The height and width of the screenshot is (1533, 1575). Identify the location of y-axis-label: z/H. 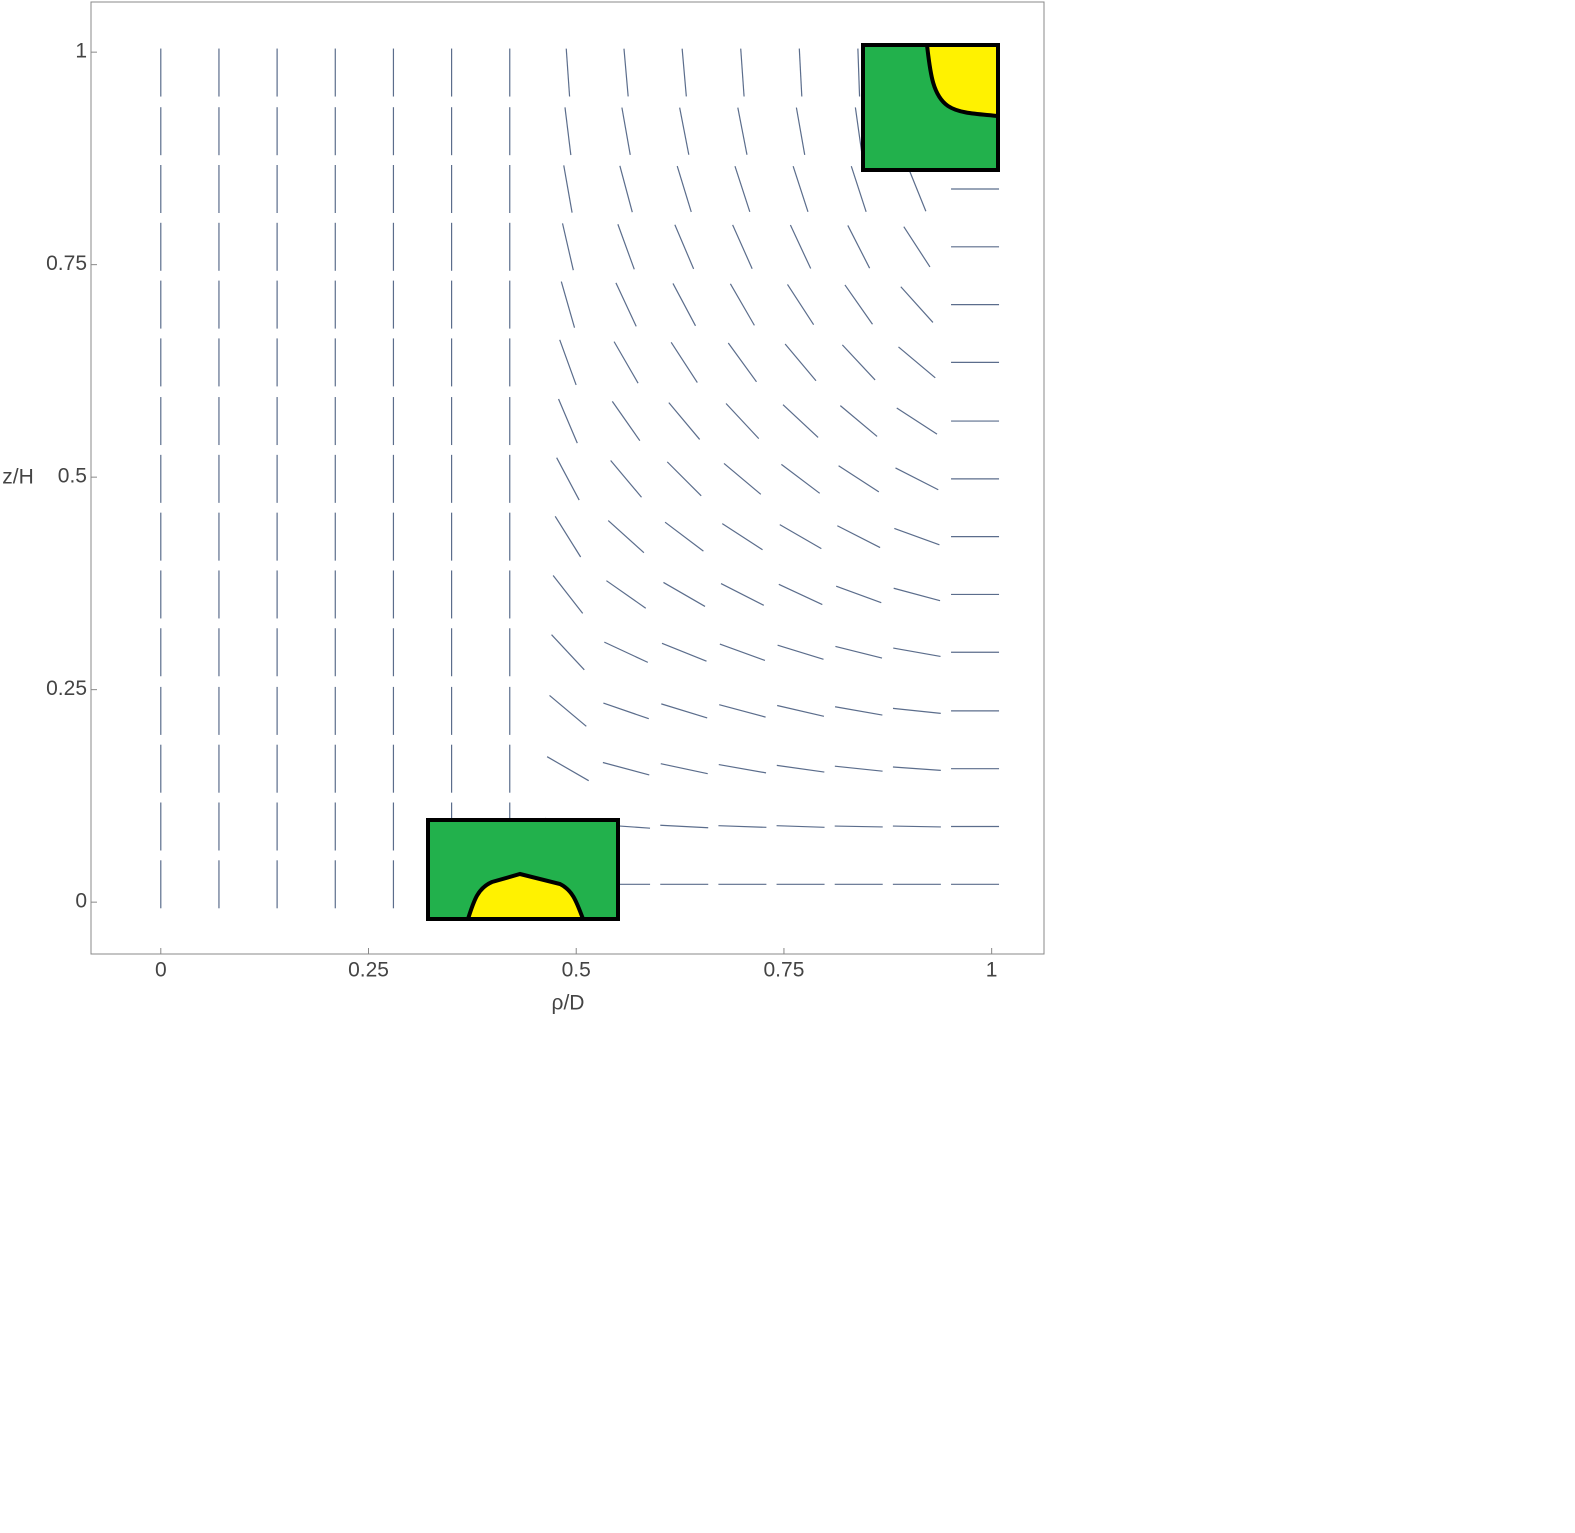
(18, 477).